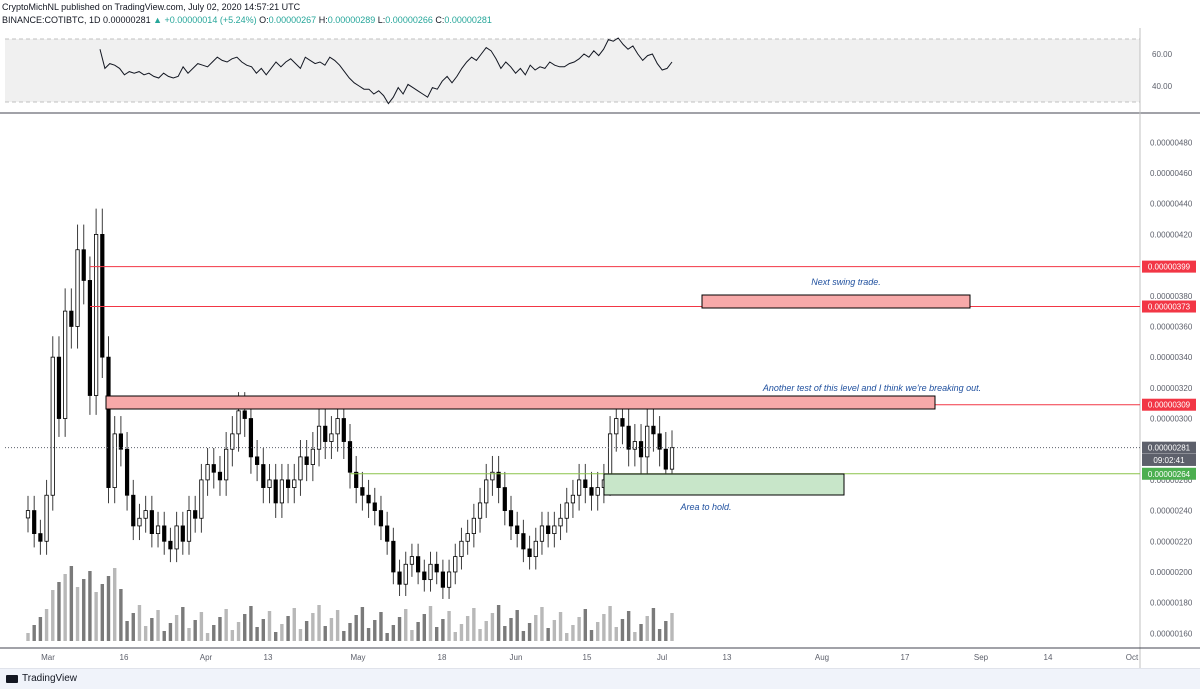 Image resolution: width=1200 pixels, height=689 pixels. What do you see at coordinates (572, 70) in the screenshot?
I see `rsi-band` at bounding box center [572, 70].